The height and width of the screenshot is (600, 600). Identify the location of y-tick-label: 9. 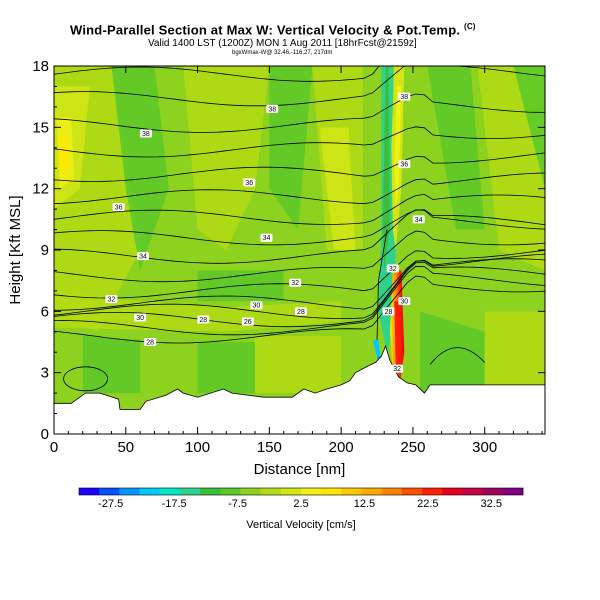
(45, 250).